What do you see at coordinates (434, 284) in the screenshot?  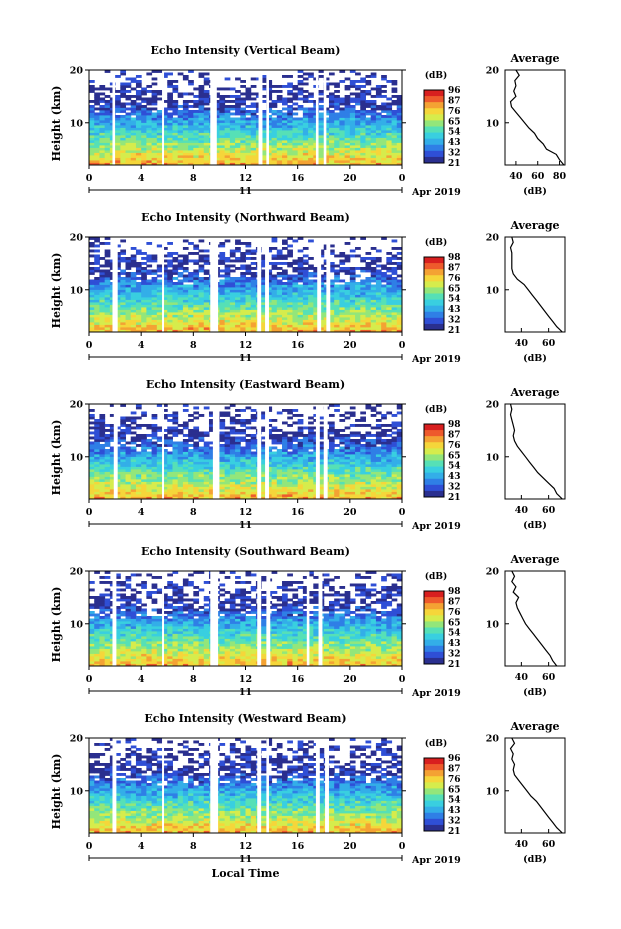 I see `colorbar-segment` at bounding box center [434, 284].